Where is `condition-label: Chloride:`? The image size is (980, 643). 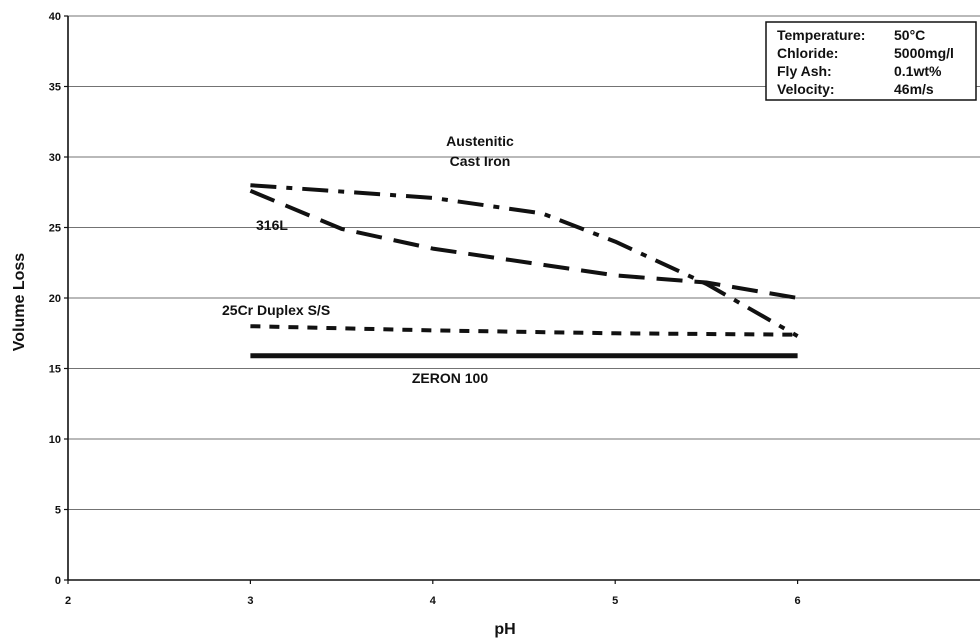
condition-label: Chloride: is located at coordinates (807, 53).